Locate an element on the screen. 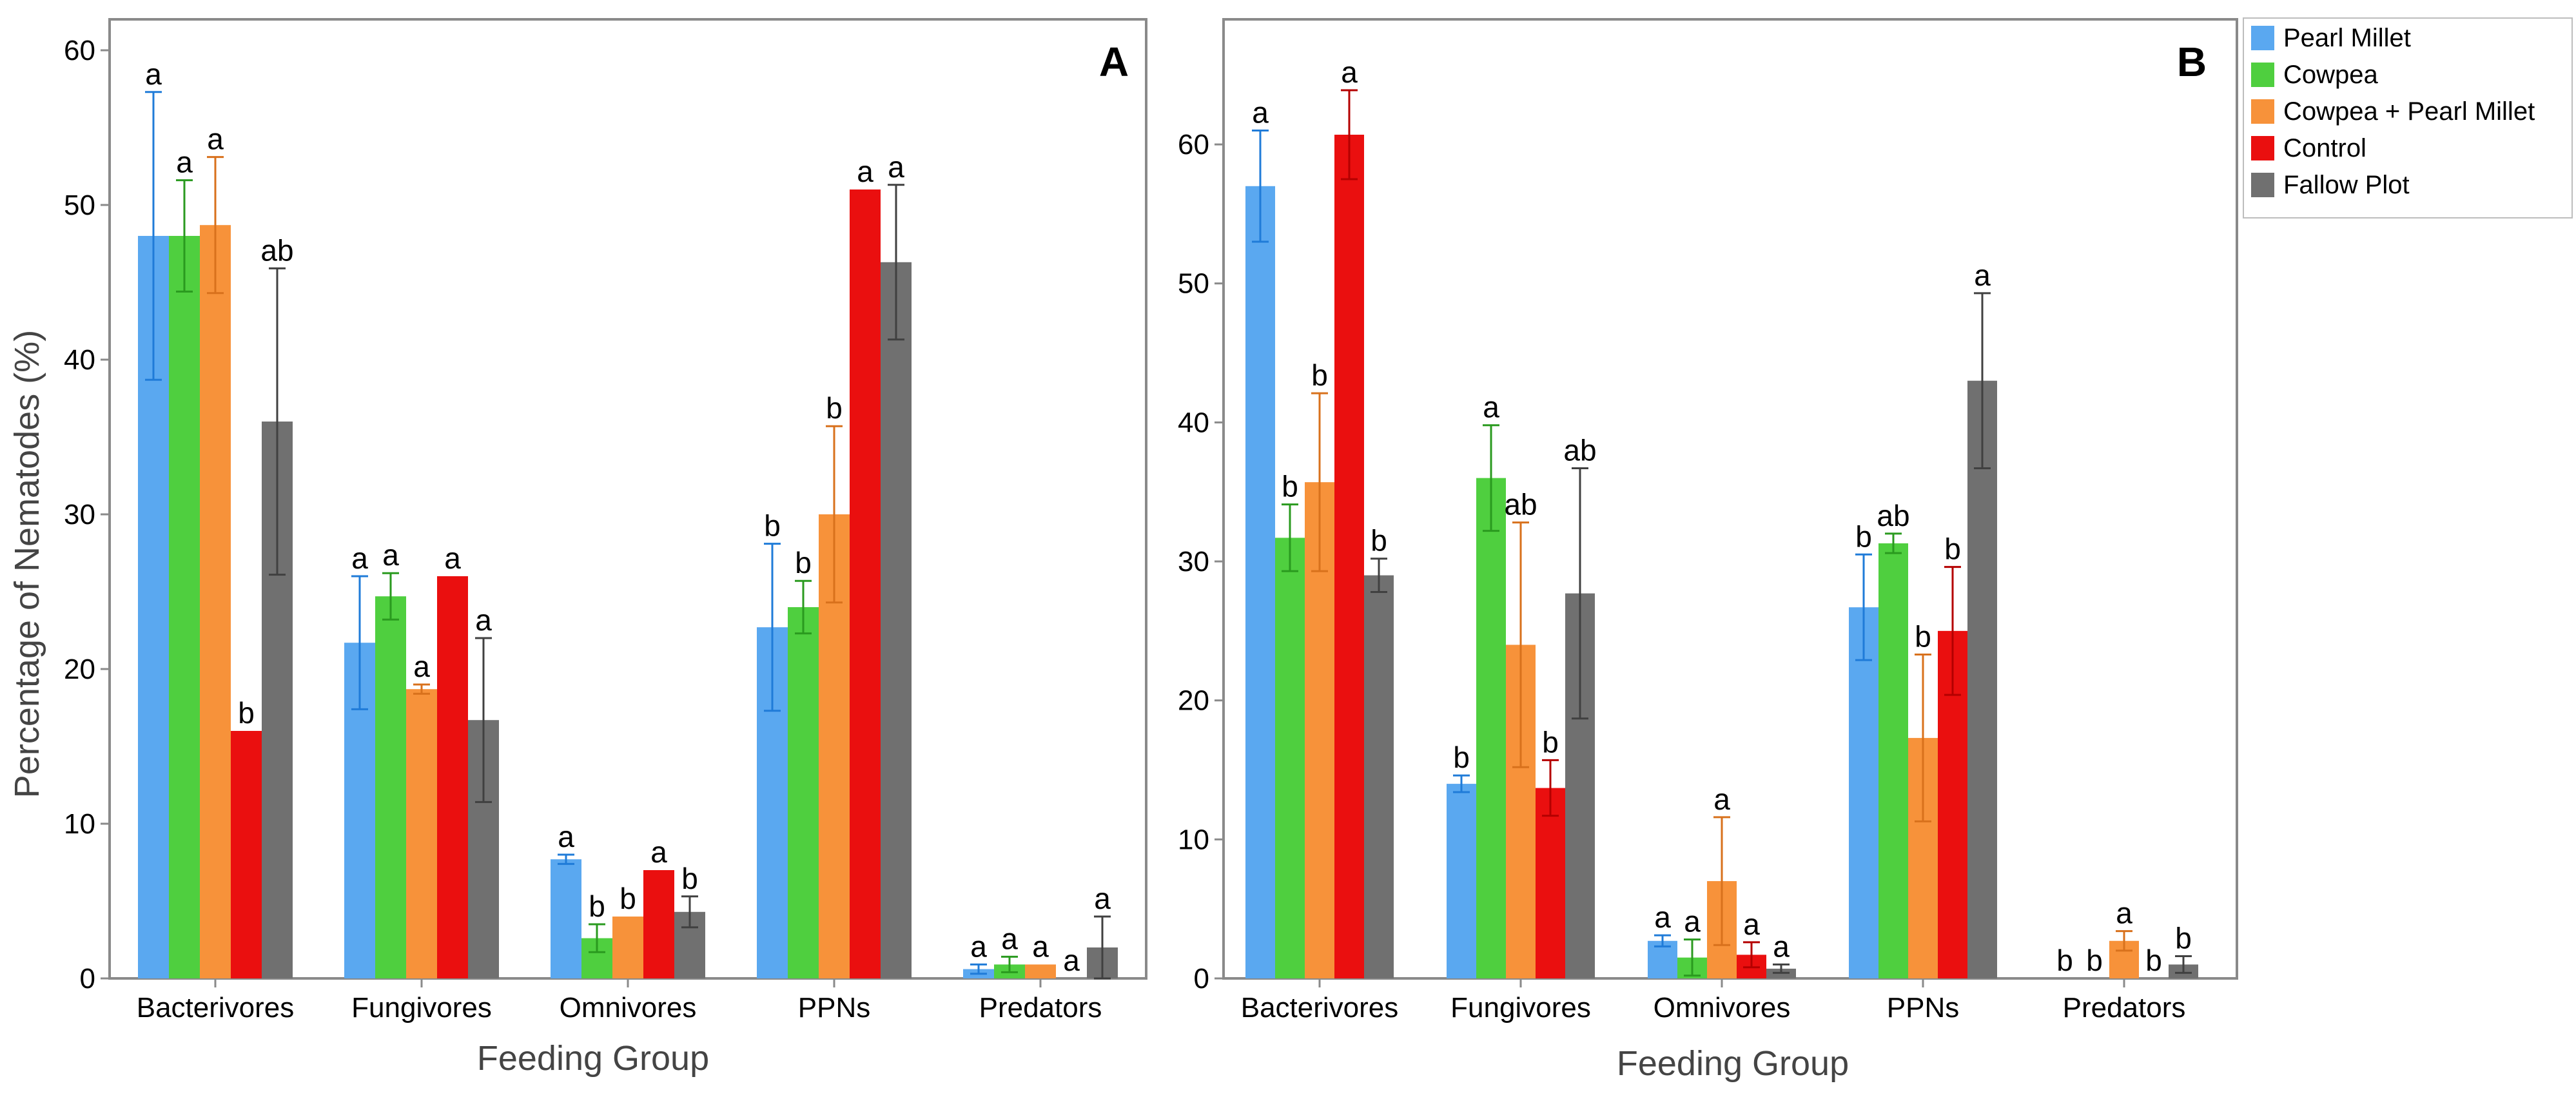 The height and width of the screenshot is (1097, 2576). panel-a-y-axis-title: Percentage of Nematodes (%) is located at coordinates (27, 564).